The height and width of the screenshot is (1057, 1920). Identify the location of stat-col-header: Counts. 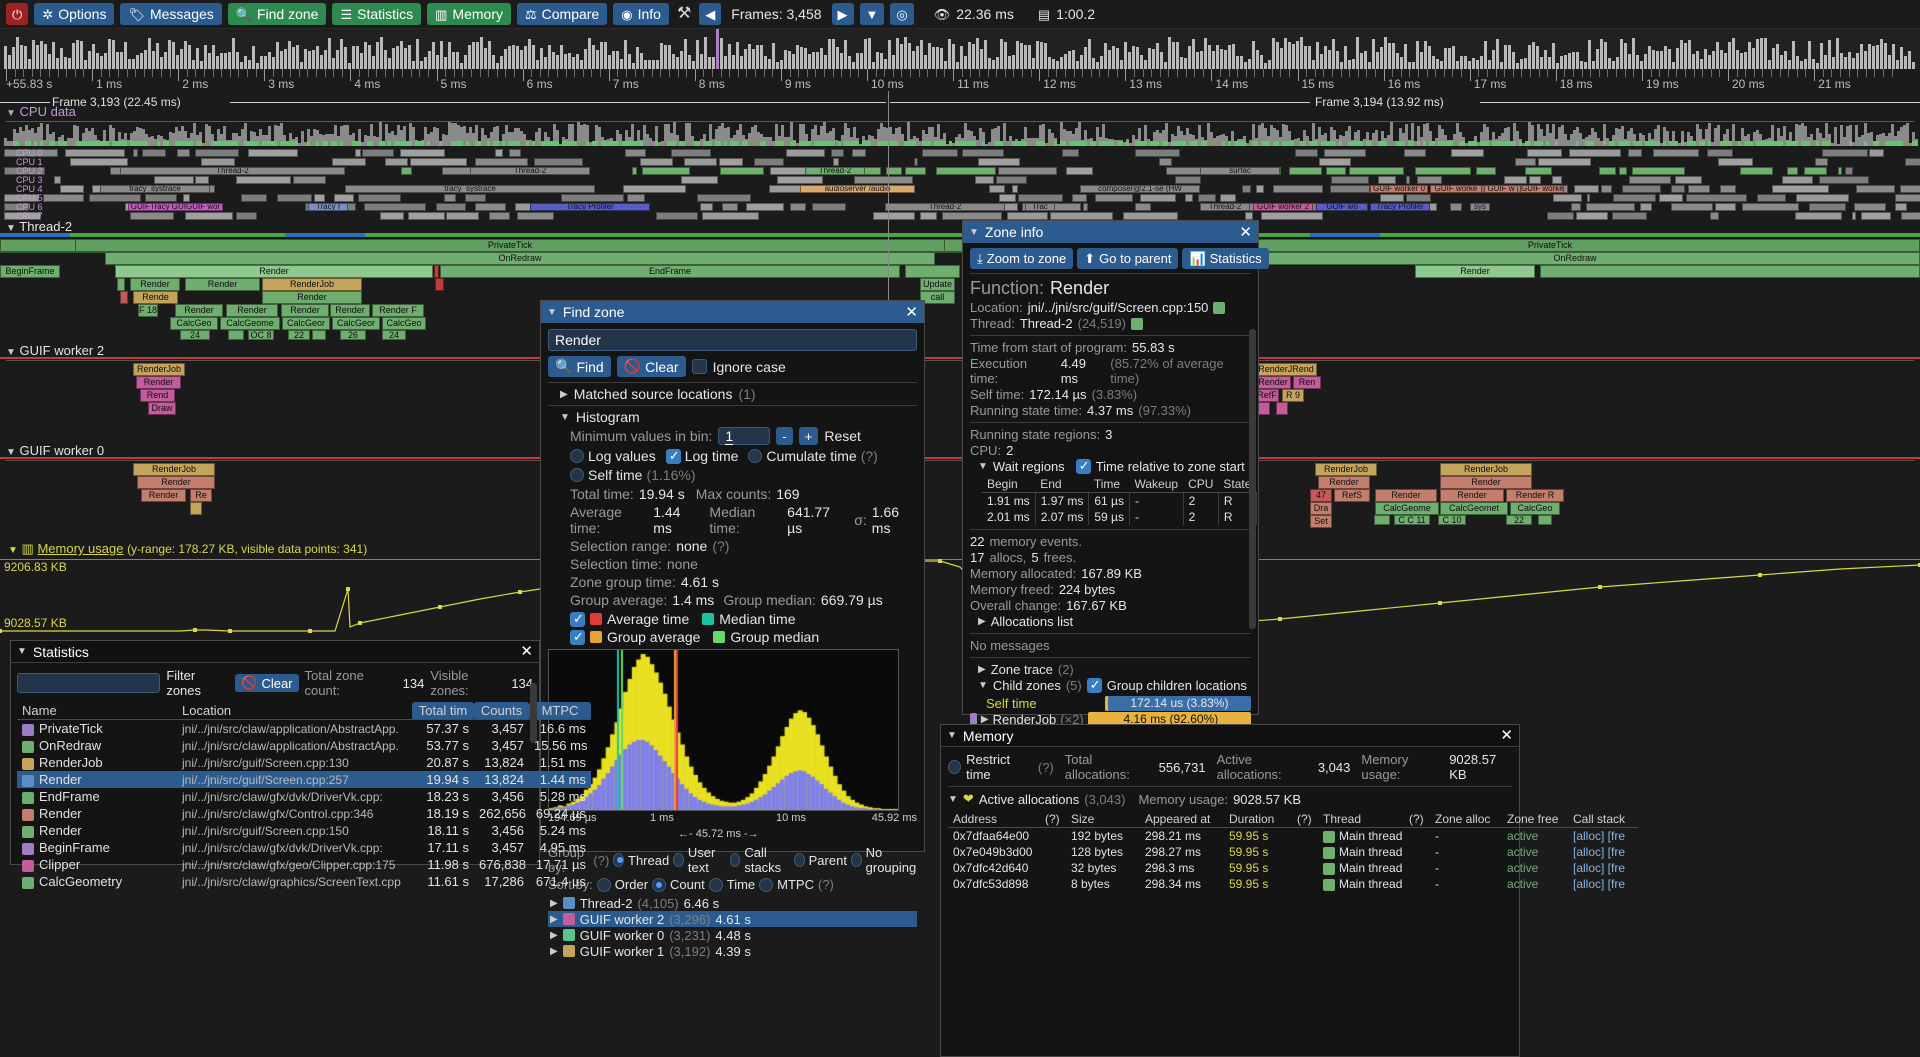
(501, 711).